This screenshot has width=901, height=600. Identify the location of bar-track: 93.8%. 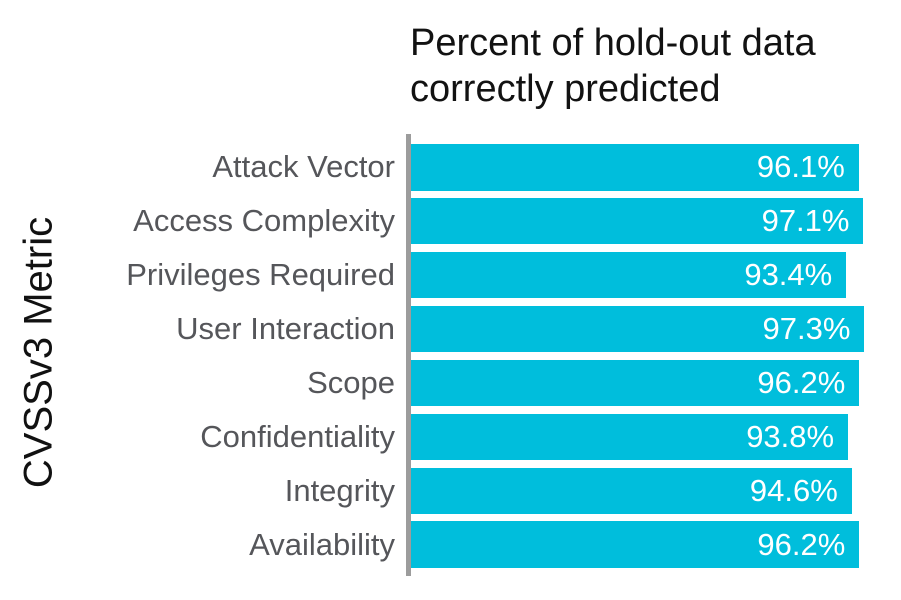
(656, 437).